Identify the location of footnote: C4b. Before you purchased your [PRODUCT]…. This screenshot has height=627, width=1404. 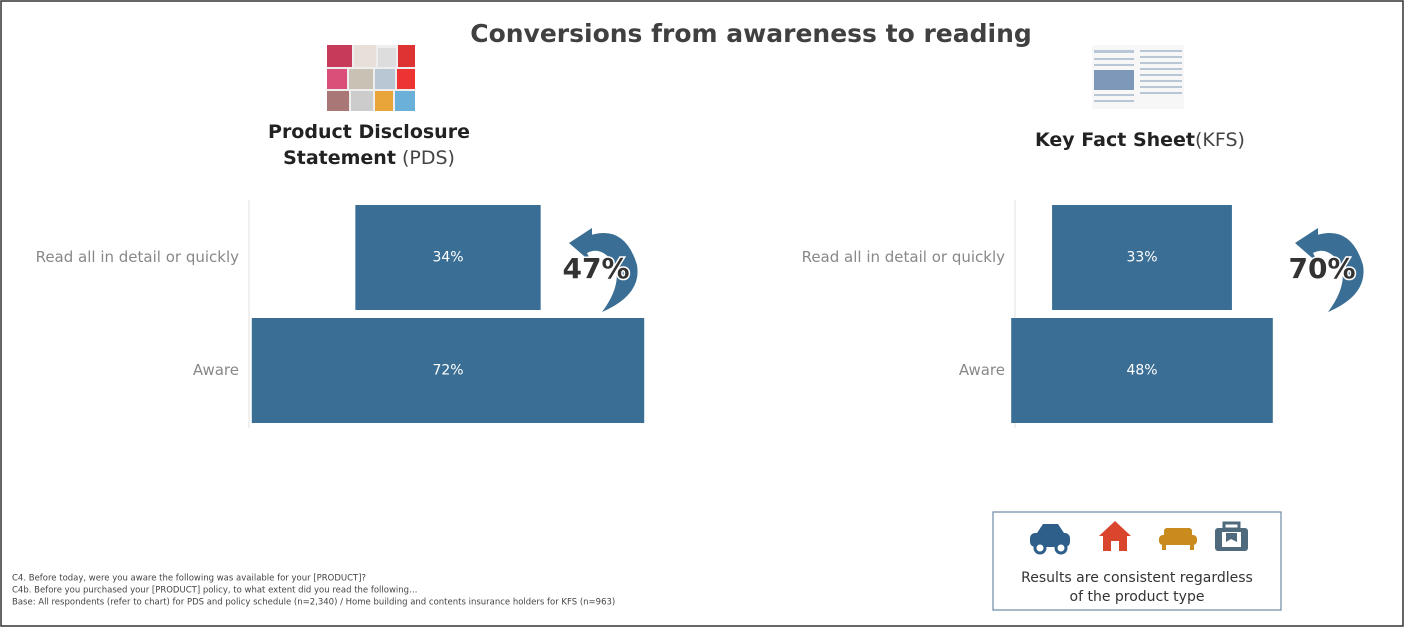
(215, 591).